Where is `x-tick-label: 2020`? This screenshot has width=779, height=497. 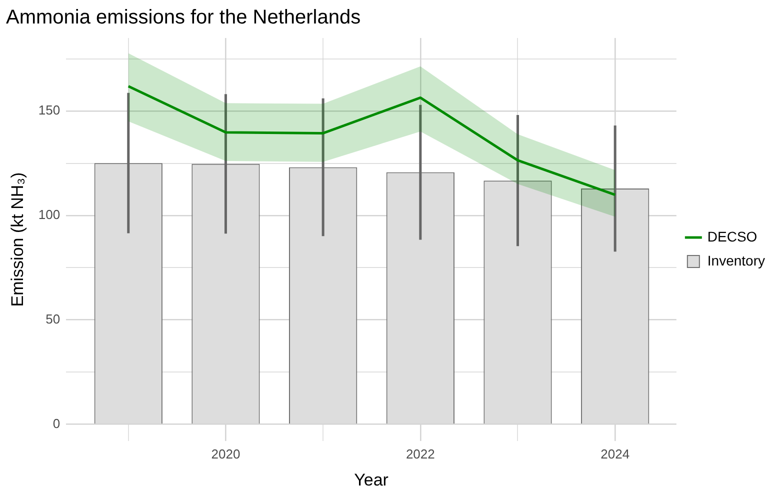
x-tick-label: 2020 is located at coordinates (225, 454).